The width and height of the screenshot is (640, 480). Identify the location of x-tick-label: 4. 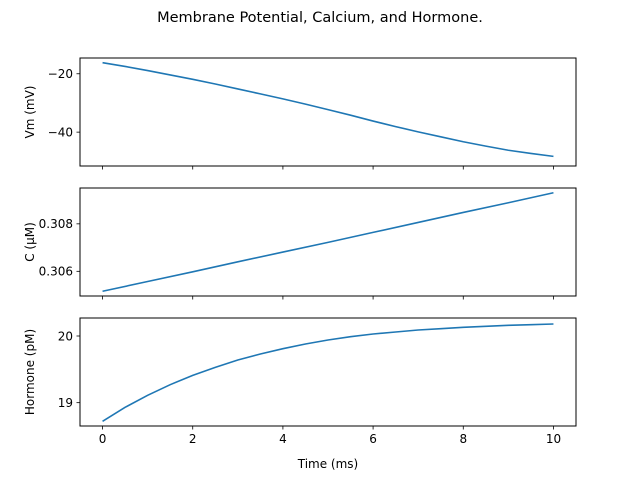
(283, 439).